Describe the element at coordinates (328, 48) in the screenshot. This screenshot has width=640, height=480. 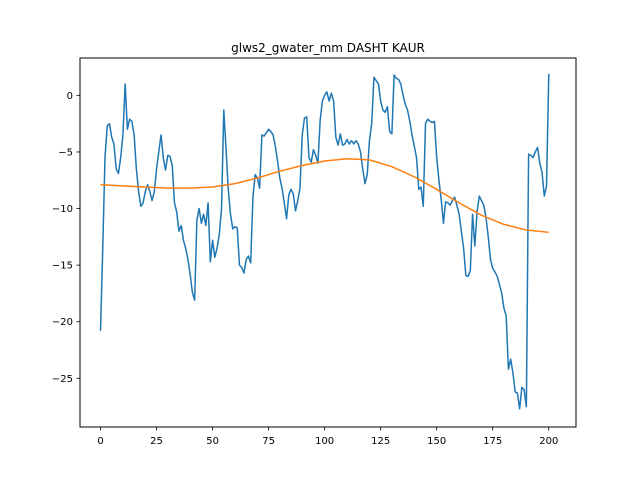
I see `chart-title: glws2_gwater_mm DASHT KAUR` at that location.